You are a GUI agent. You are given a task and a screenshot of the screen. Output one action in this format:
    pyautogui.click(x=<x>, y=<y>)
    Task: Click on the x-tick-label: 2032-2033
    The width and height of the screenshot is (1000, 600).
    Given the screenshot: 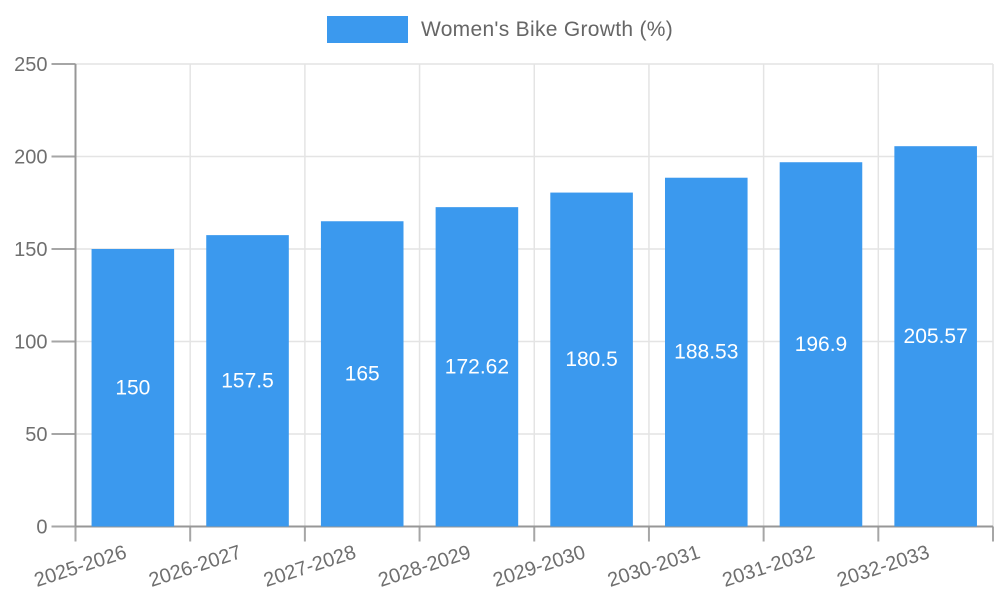 What is the action you would take?
    pyautogui.click(x=883, y=566)
    